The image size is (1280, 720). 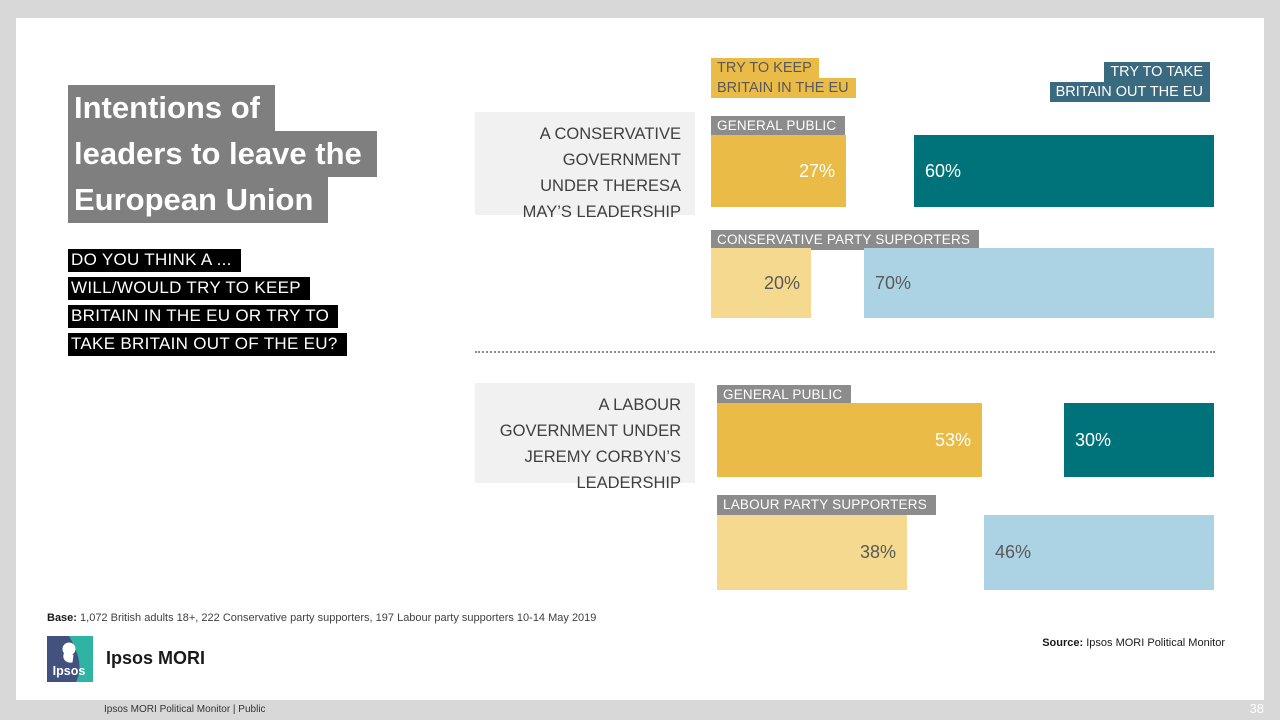 What do you see at coordinates (1256, 708) in the screenshot?
I see `page-number: 38` at bounding box center [1256, 708].